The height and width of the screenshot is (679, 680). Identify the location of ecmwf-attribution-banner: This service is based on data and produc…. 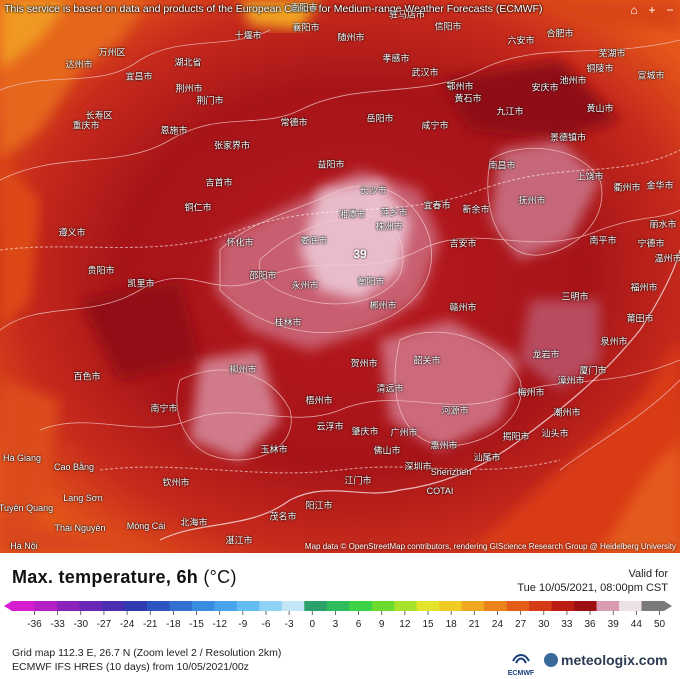
(273, 9).